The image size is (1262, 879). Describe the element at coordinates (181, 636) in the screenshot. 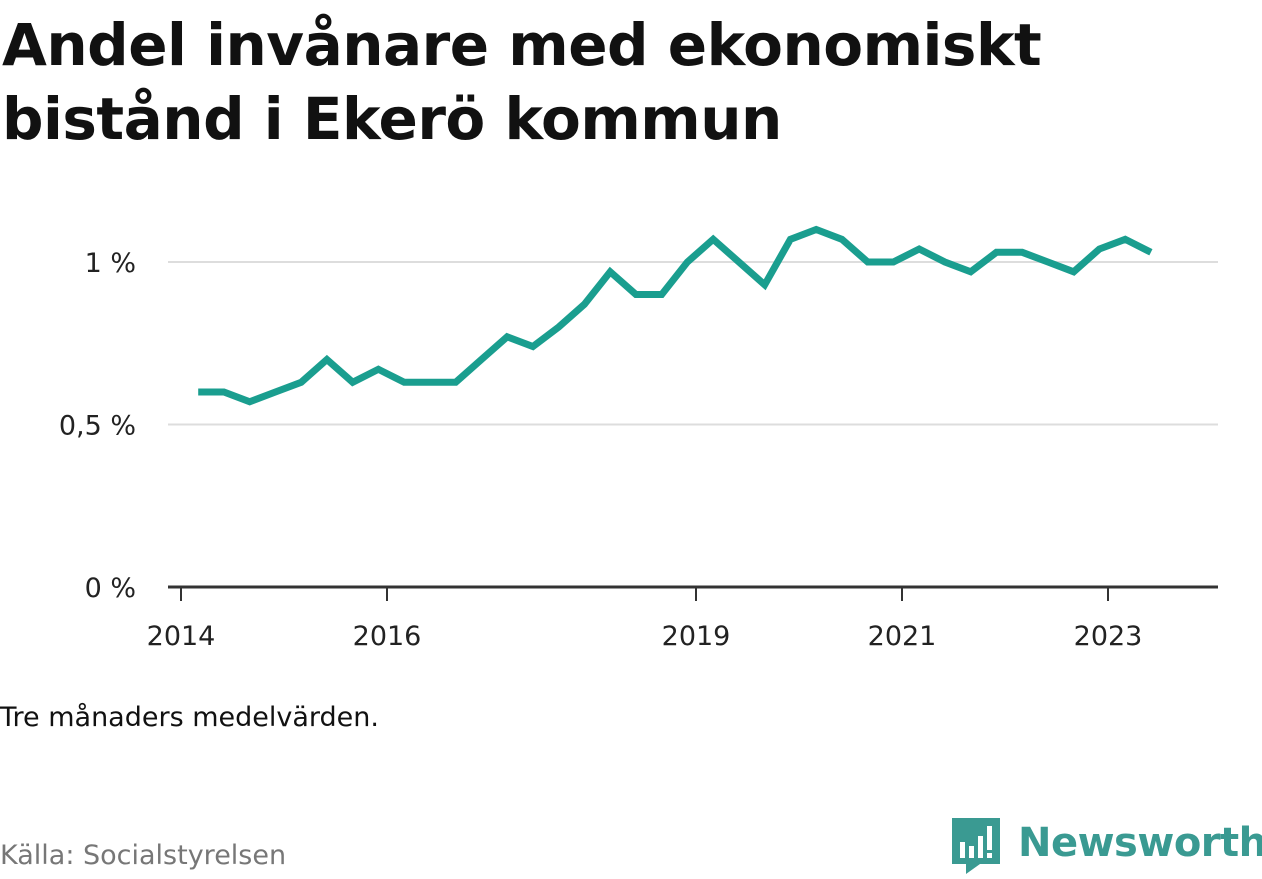

I see `x-tick-label: 2014` at that location.